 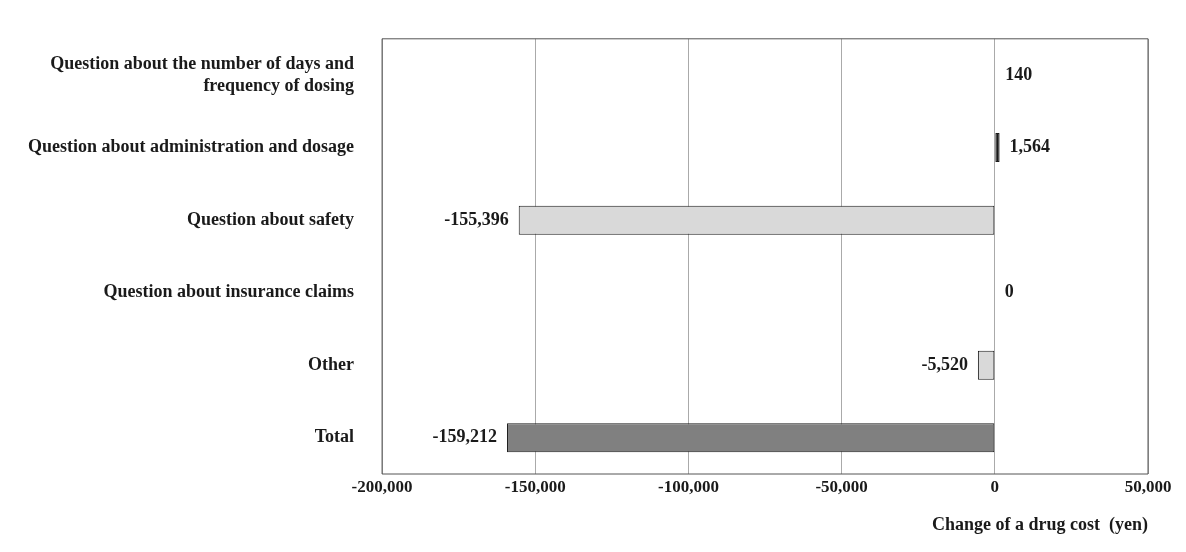 What do you see at coordinates (1148, 486) in the screenshot?
I see `x-tick-label: 50,000` at bounding box center [1148, 486].